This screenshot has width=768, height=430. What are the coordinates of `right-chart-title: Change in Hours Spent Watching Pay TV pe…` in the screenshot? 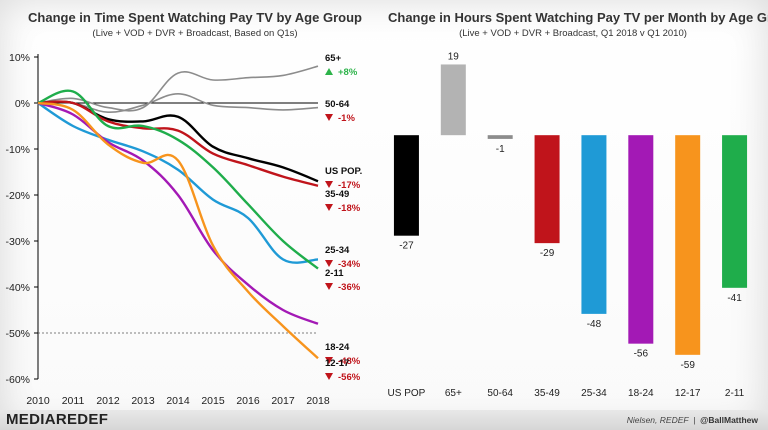 It's located at (578, 17).